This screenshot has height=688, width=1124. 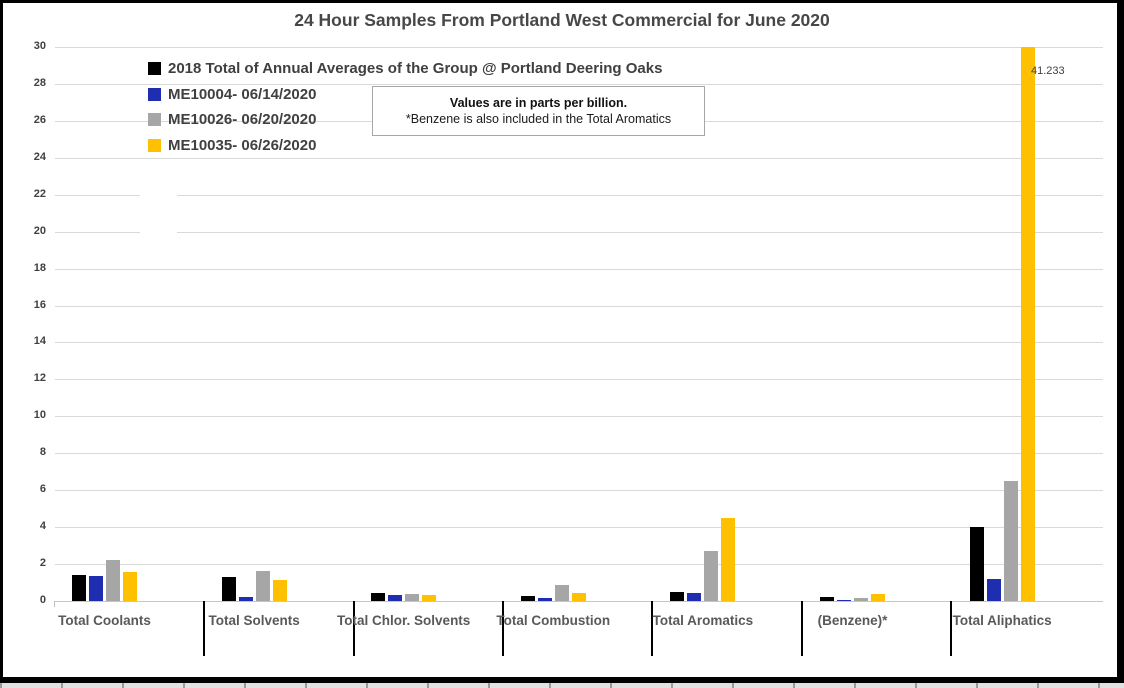 What do you see at coordinates (104, 620) in the screenshot?
I see `category-label-0: Total Coolants` at bounding box center [104, 620].